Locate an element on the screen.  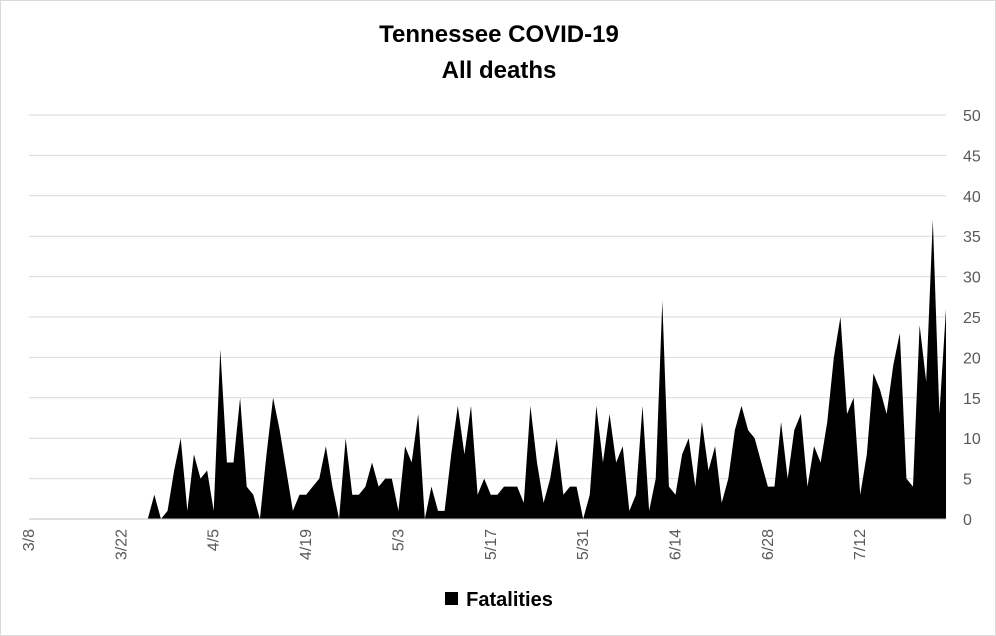
x-tick-label: 3/8 is located at coordinates (29, 540).